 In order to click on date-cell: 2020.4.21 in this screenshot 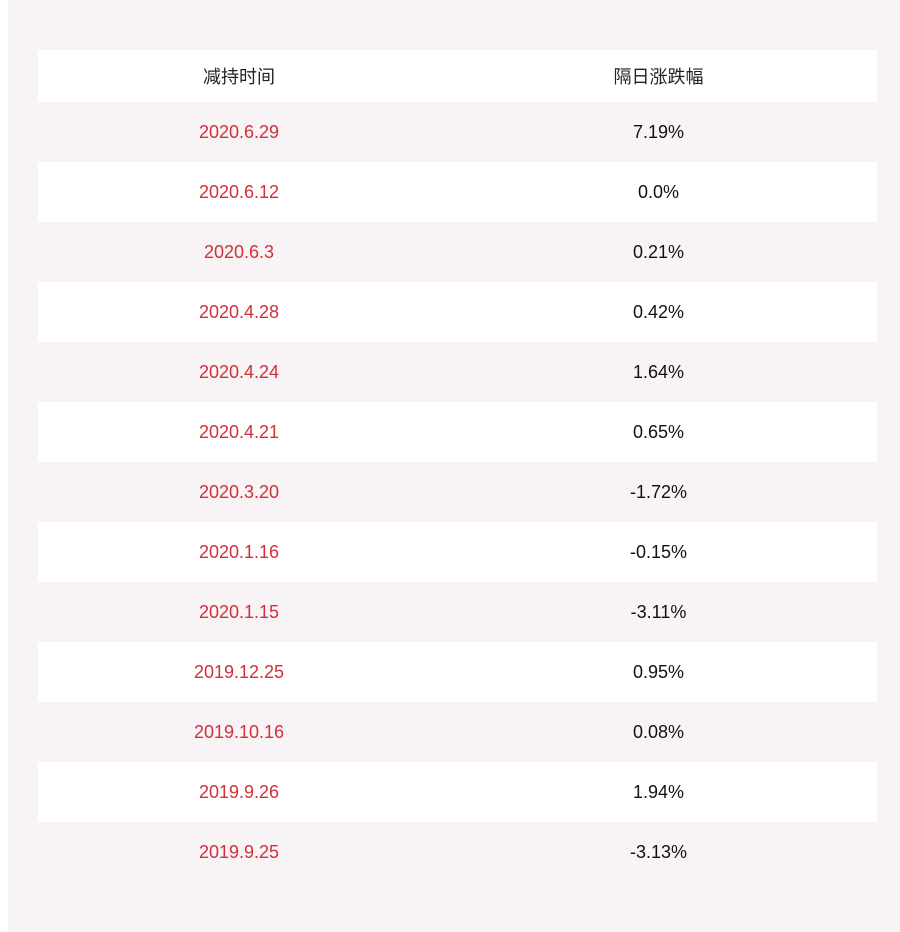, I will do `click(239, 432)`.